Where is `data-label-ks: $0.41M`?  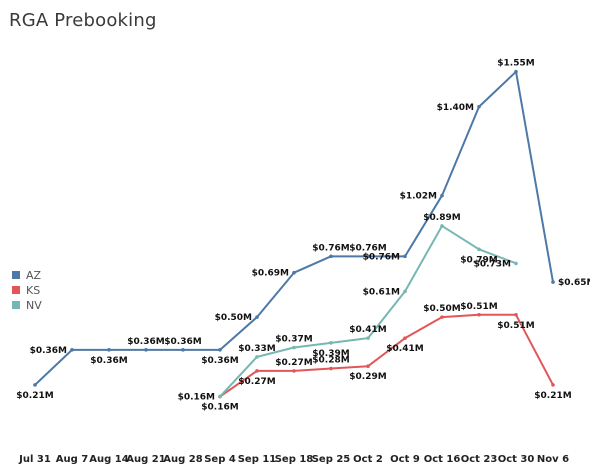 data-label-ks: $0.41M is located at coordinates (404, 349).